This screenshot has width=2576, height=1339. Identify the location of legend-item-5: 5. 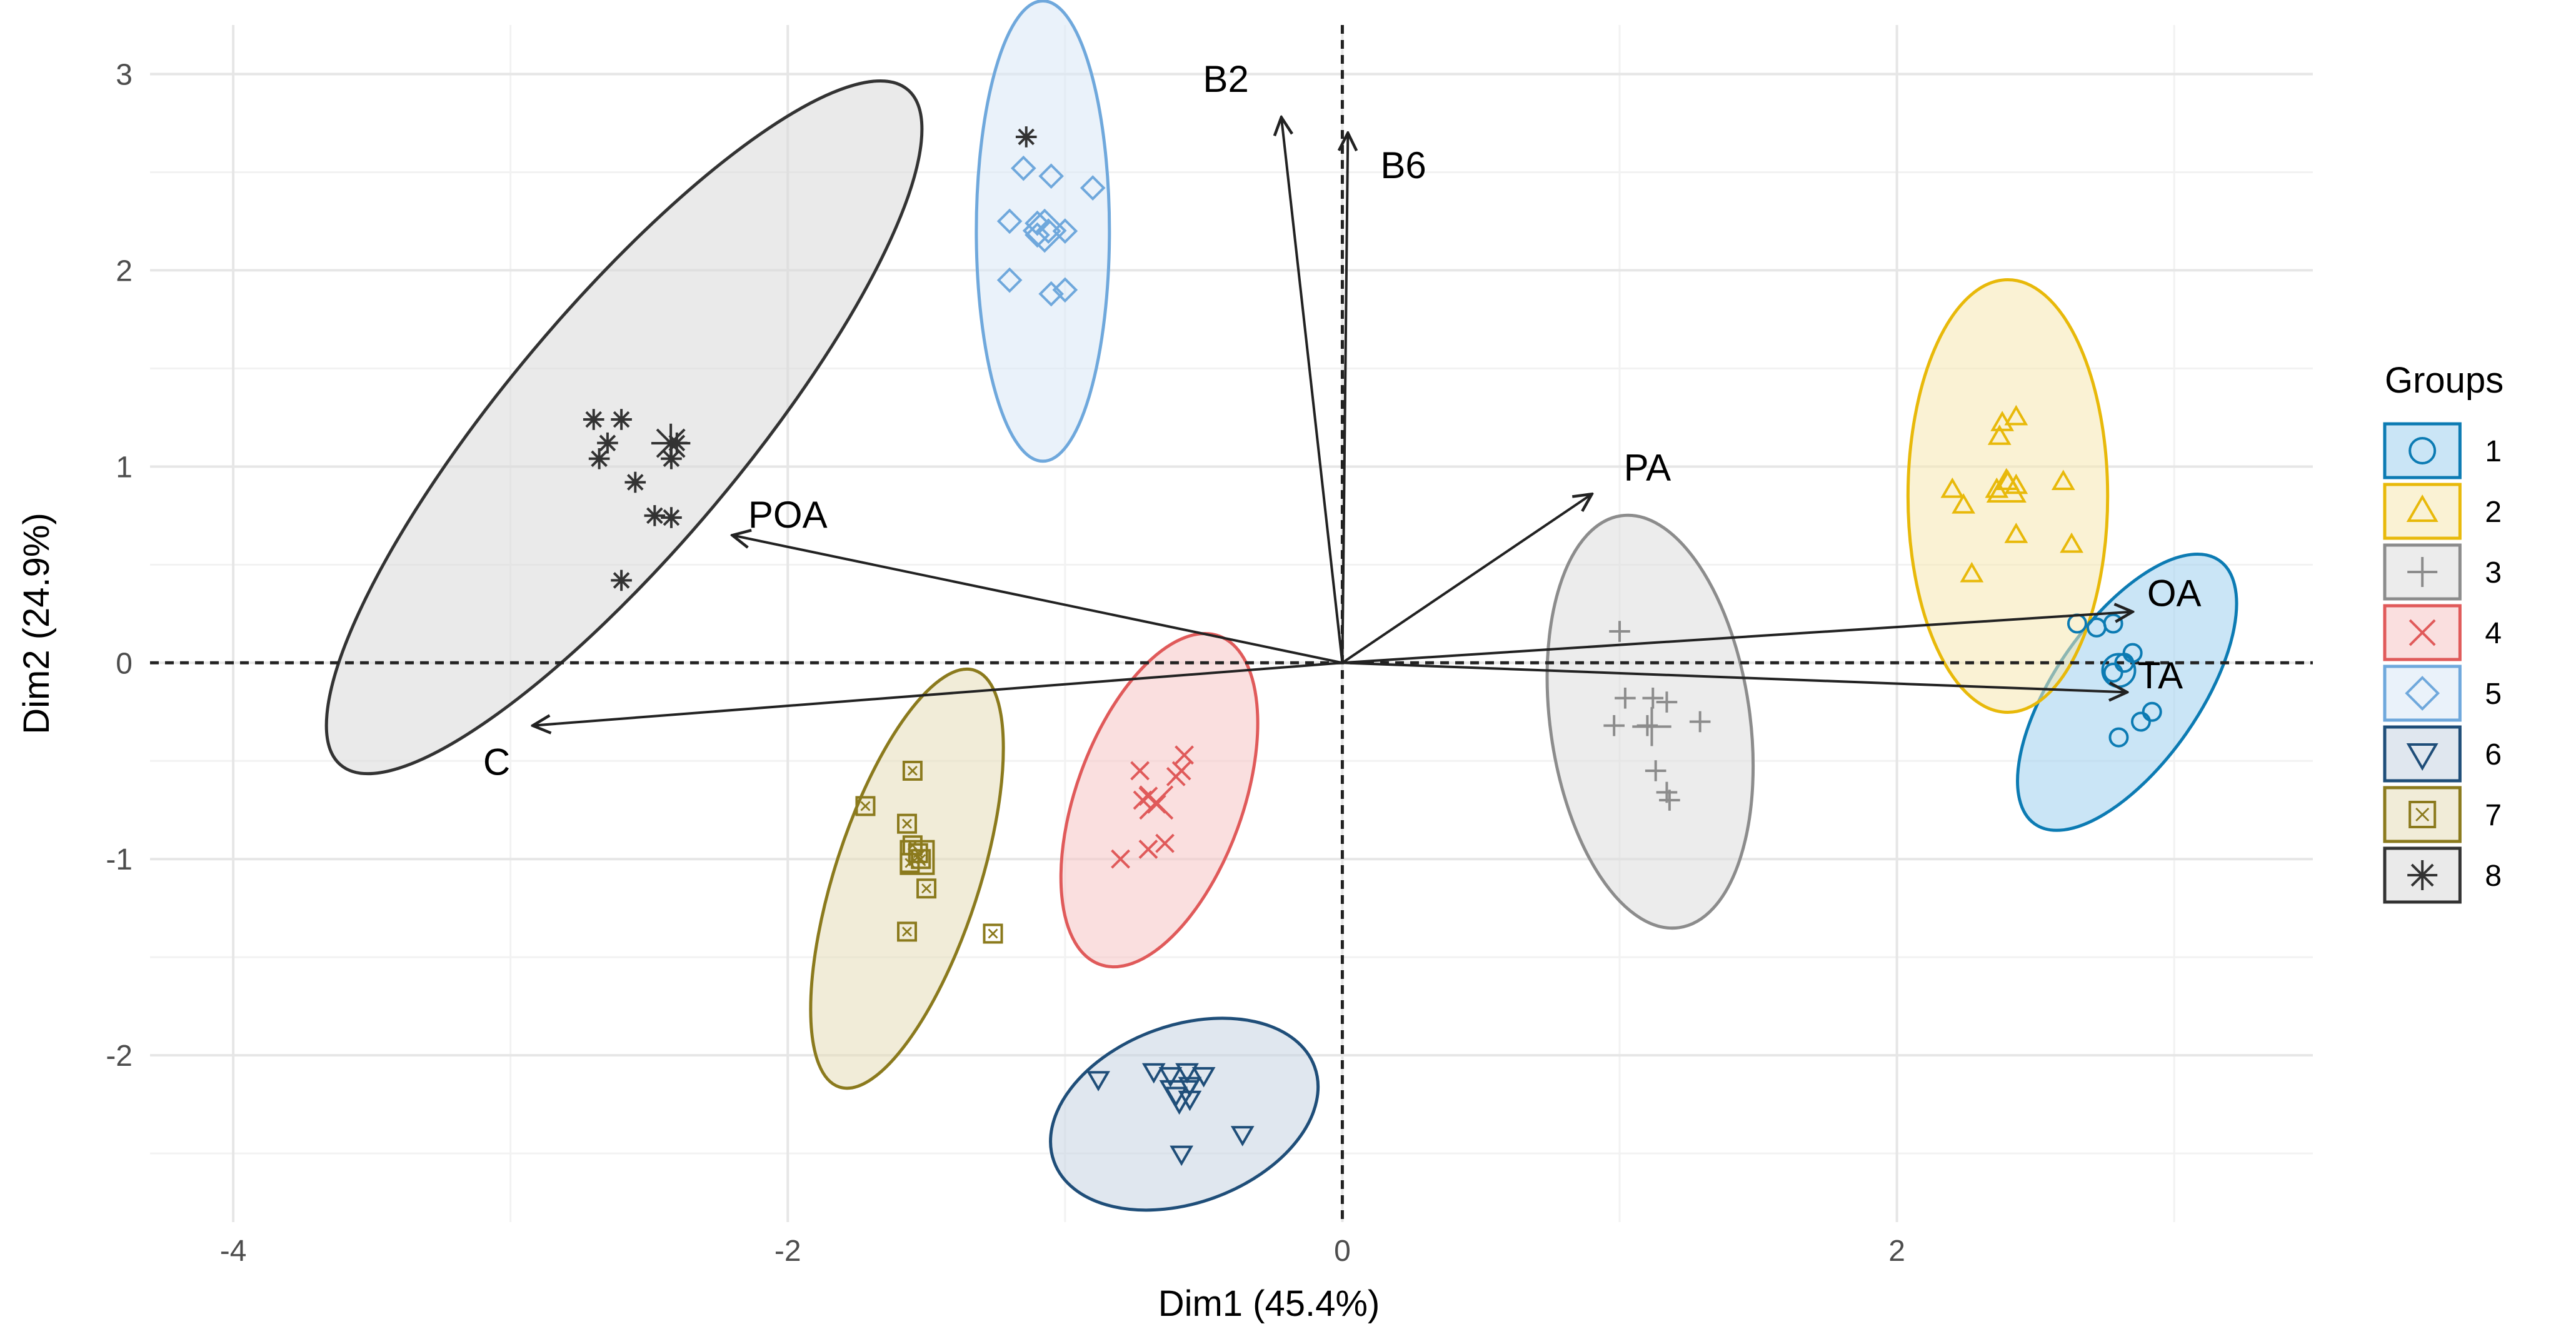
(2442, 693).